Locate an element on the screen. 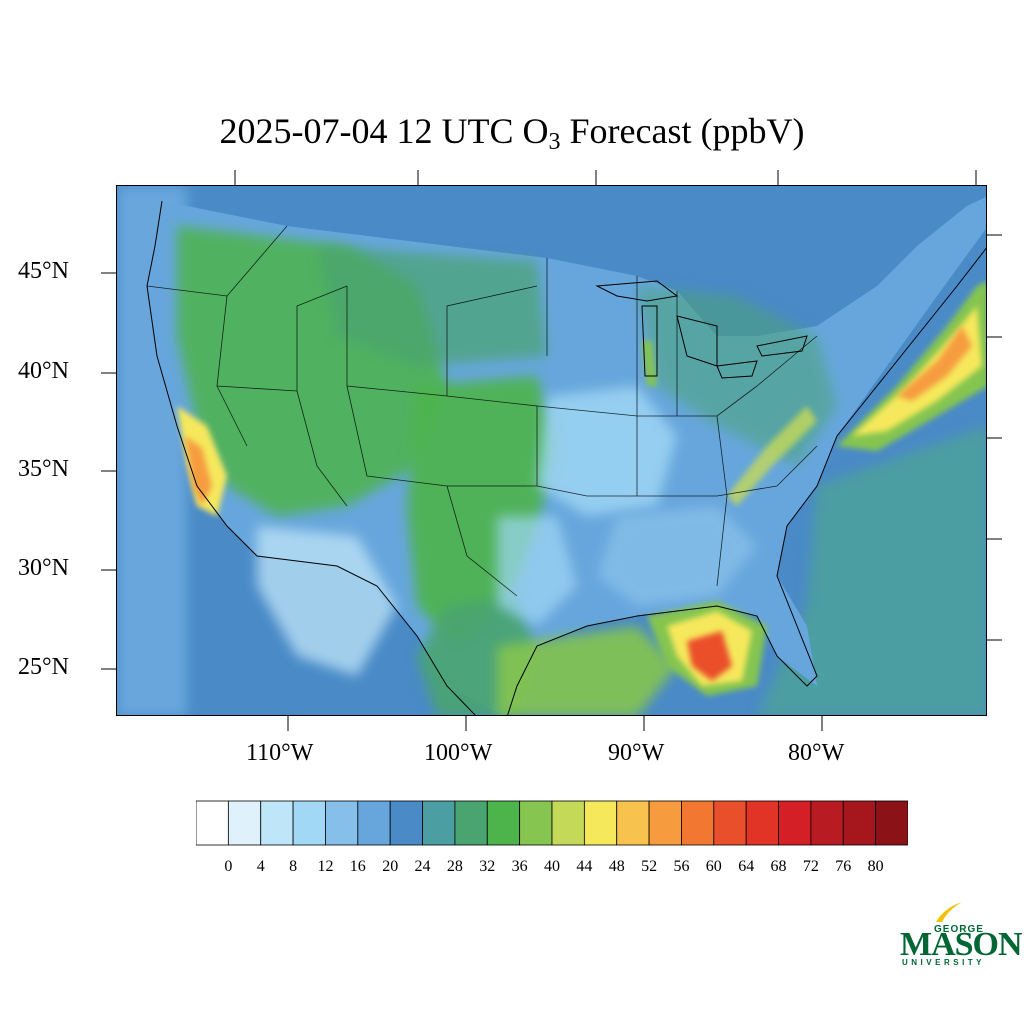 Image resolution: width=1024 pixels, height=1024 pixels. atlantic-plume-core is located at coordinates (934, 363).